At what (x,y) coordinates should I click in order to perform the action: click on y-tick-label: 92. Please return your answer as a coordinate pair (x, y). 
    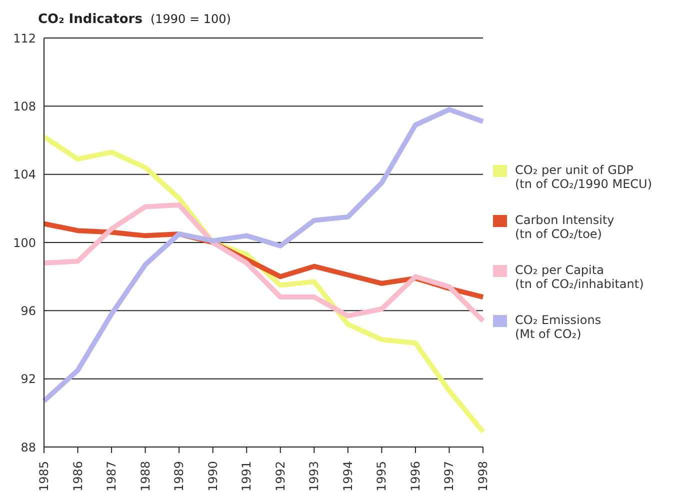
    Looking at the image, I should click on (28, 379).